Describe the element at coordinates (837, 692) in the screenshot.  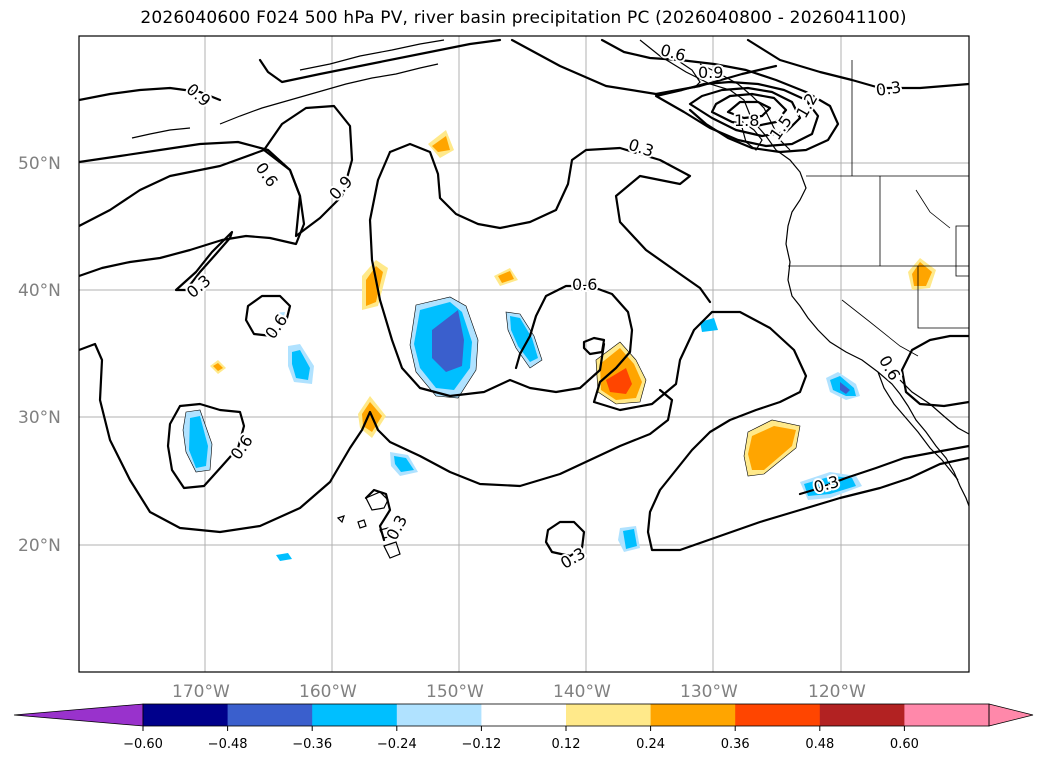
I see `lon-label: 120°W` at that location.